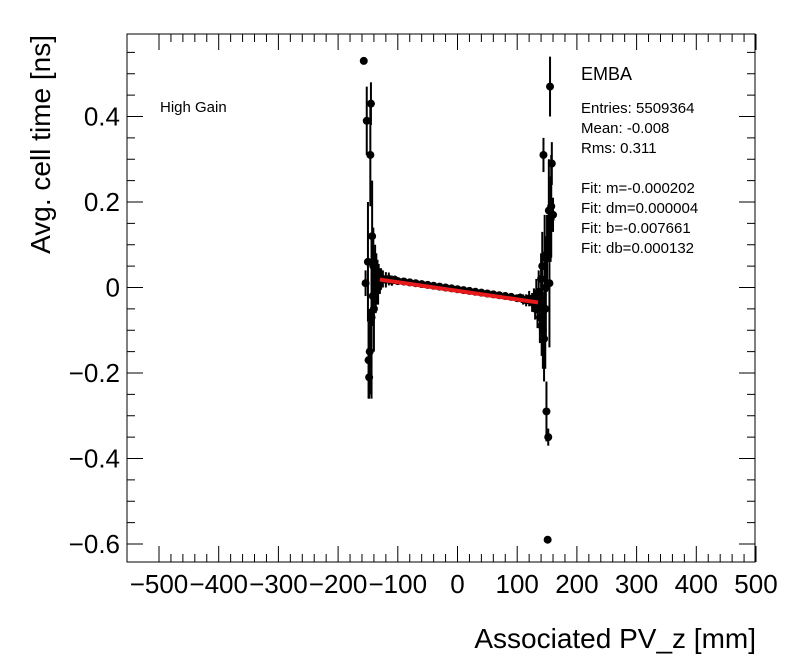 The width and height of the screenshot is (796, 672). Describe the element at coordinates (94, 544) in the screenshot. I see `y-tick-label: −0.6` at that location.